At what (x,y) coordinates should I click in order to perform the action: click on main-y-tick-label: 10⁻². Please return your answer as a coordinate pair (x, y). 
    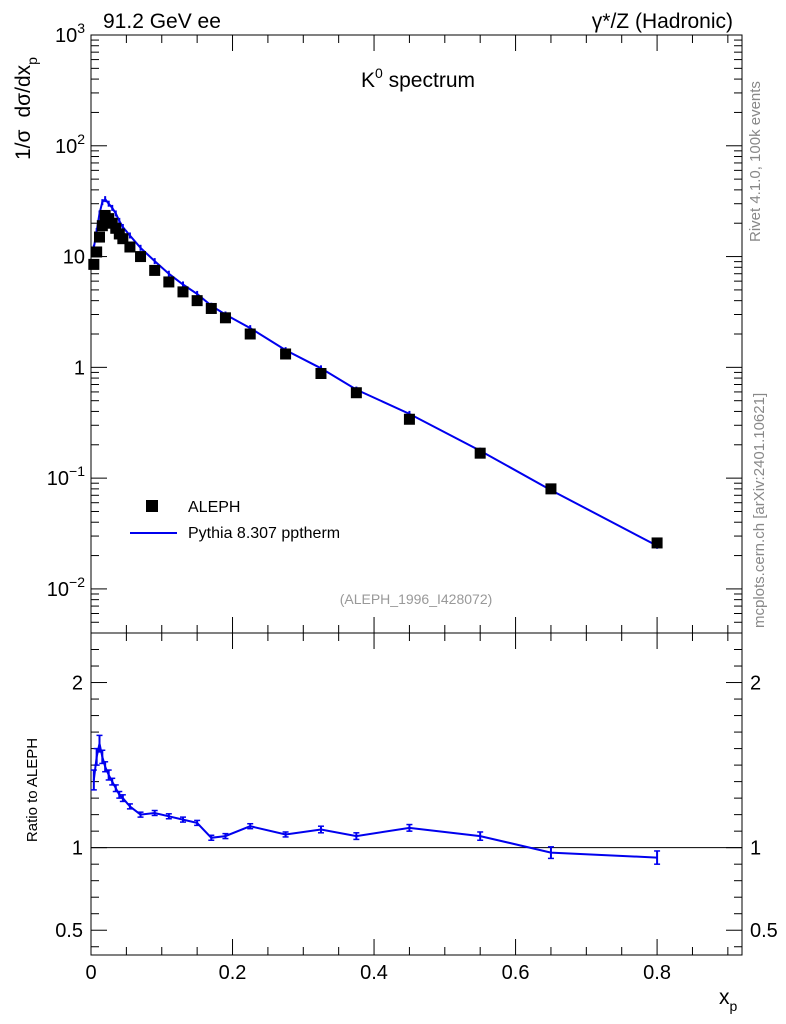
    Looking at the image, I should click on (66, 587).